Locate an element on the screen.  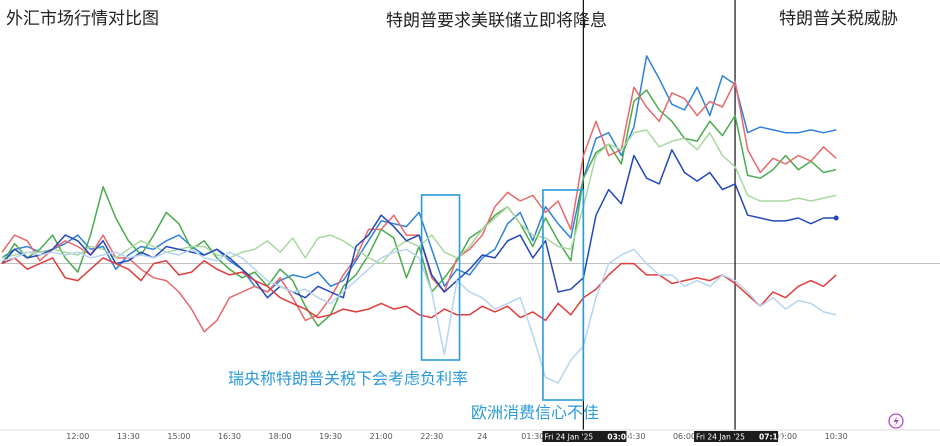
x-tick-label: 12:00 is located at coordinates (77, 436).